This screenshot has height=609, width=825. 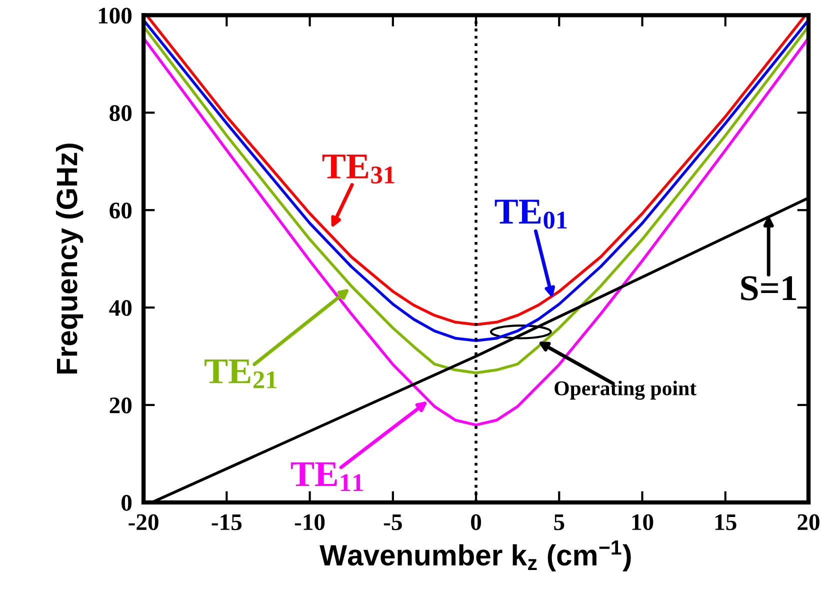 I want to click on x-tick-label: 0, so click(x=476, y=522).